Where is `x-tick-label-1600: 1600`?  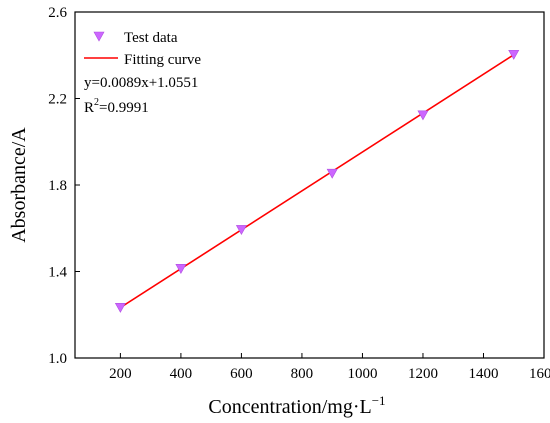
x-tick-label-1600: 1600 is located at coordinates (539, 374).